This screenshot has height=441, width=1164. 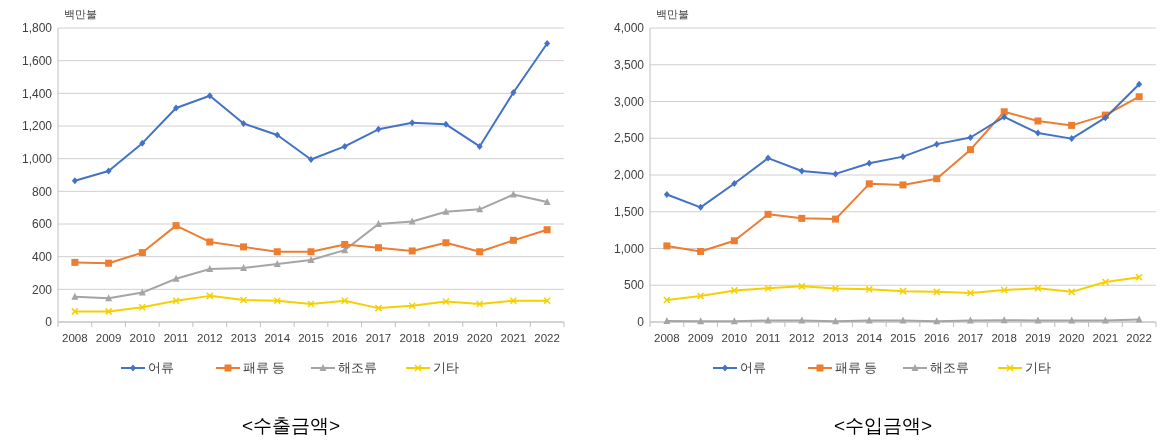 I want to click on y-tick-label: 3,500, so click(x=629, y=64).